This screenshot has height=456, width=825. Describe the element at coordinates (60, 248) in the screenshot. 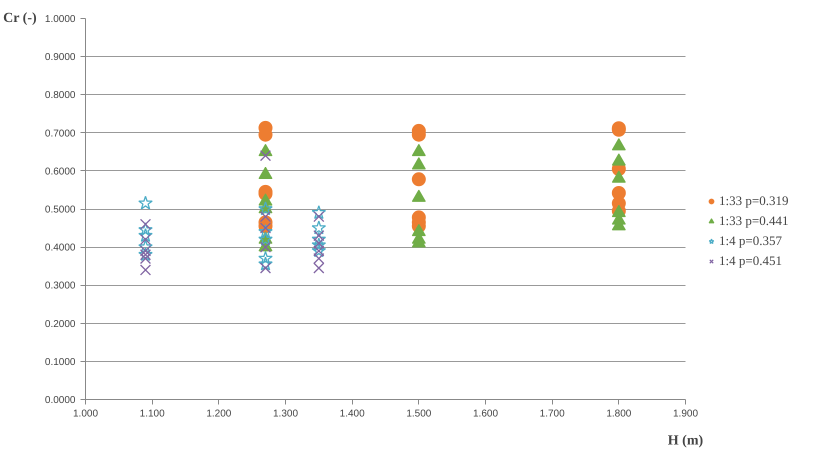

I see `y-tick-label: 0.4000` at that location.